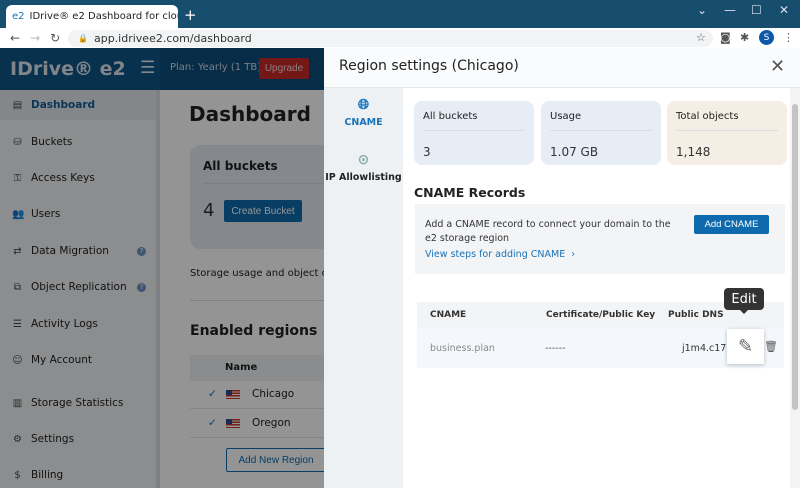 The image size is (800, 490). Describe the element at coordinates (572, 254) in the screenshot. I see `chevron-right-icon: ›` at that location.